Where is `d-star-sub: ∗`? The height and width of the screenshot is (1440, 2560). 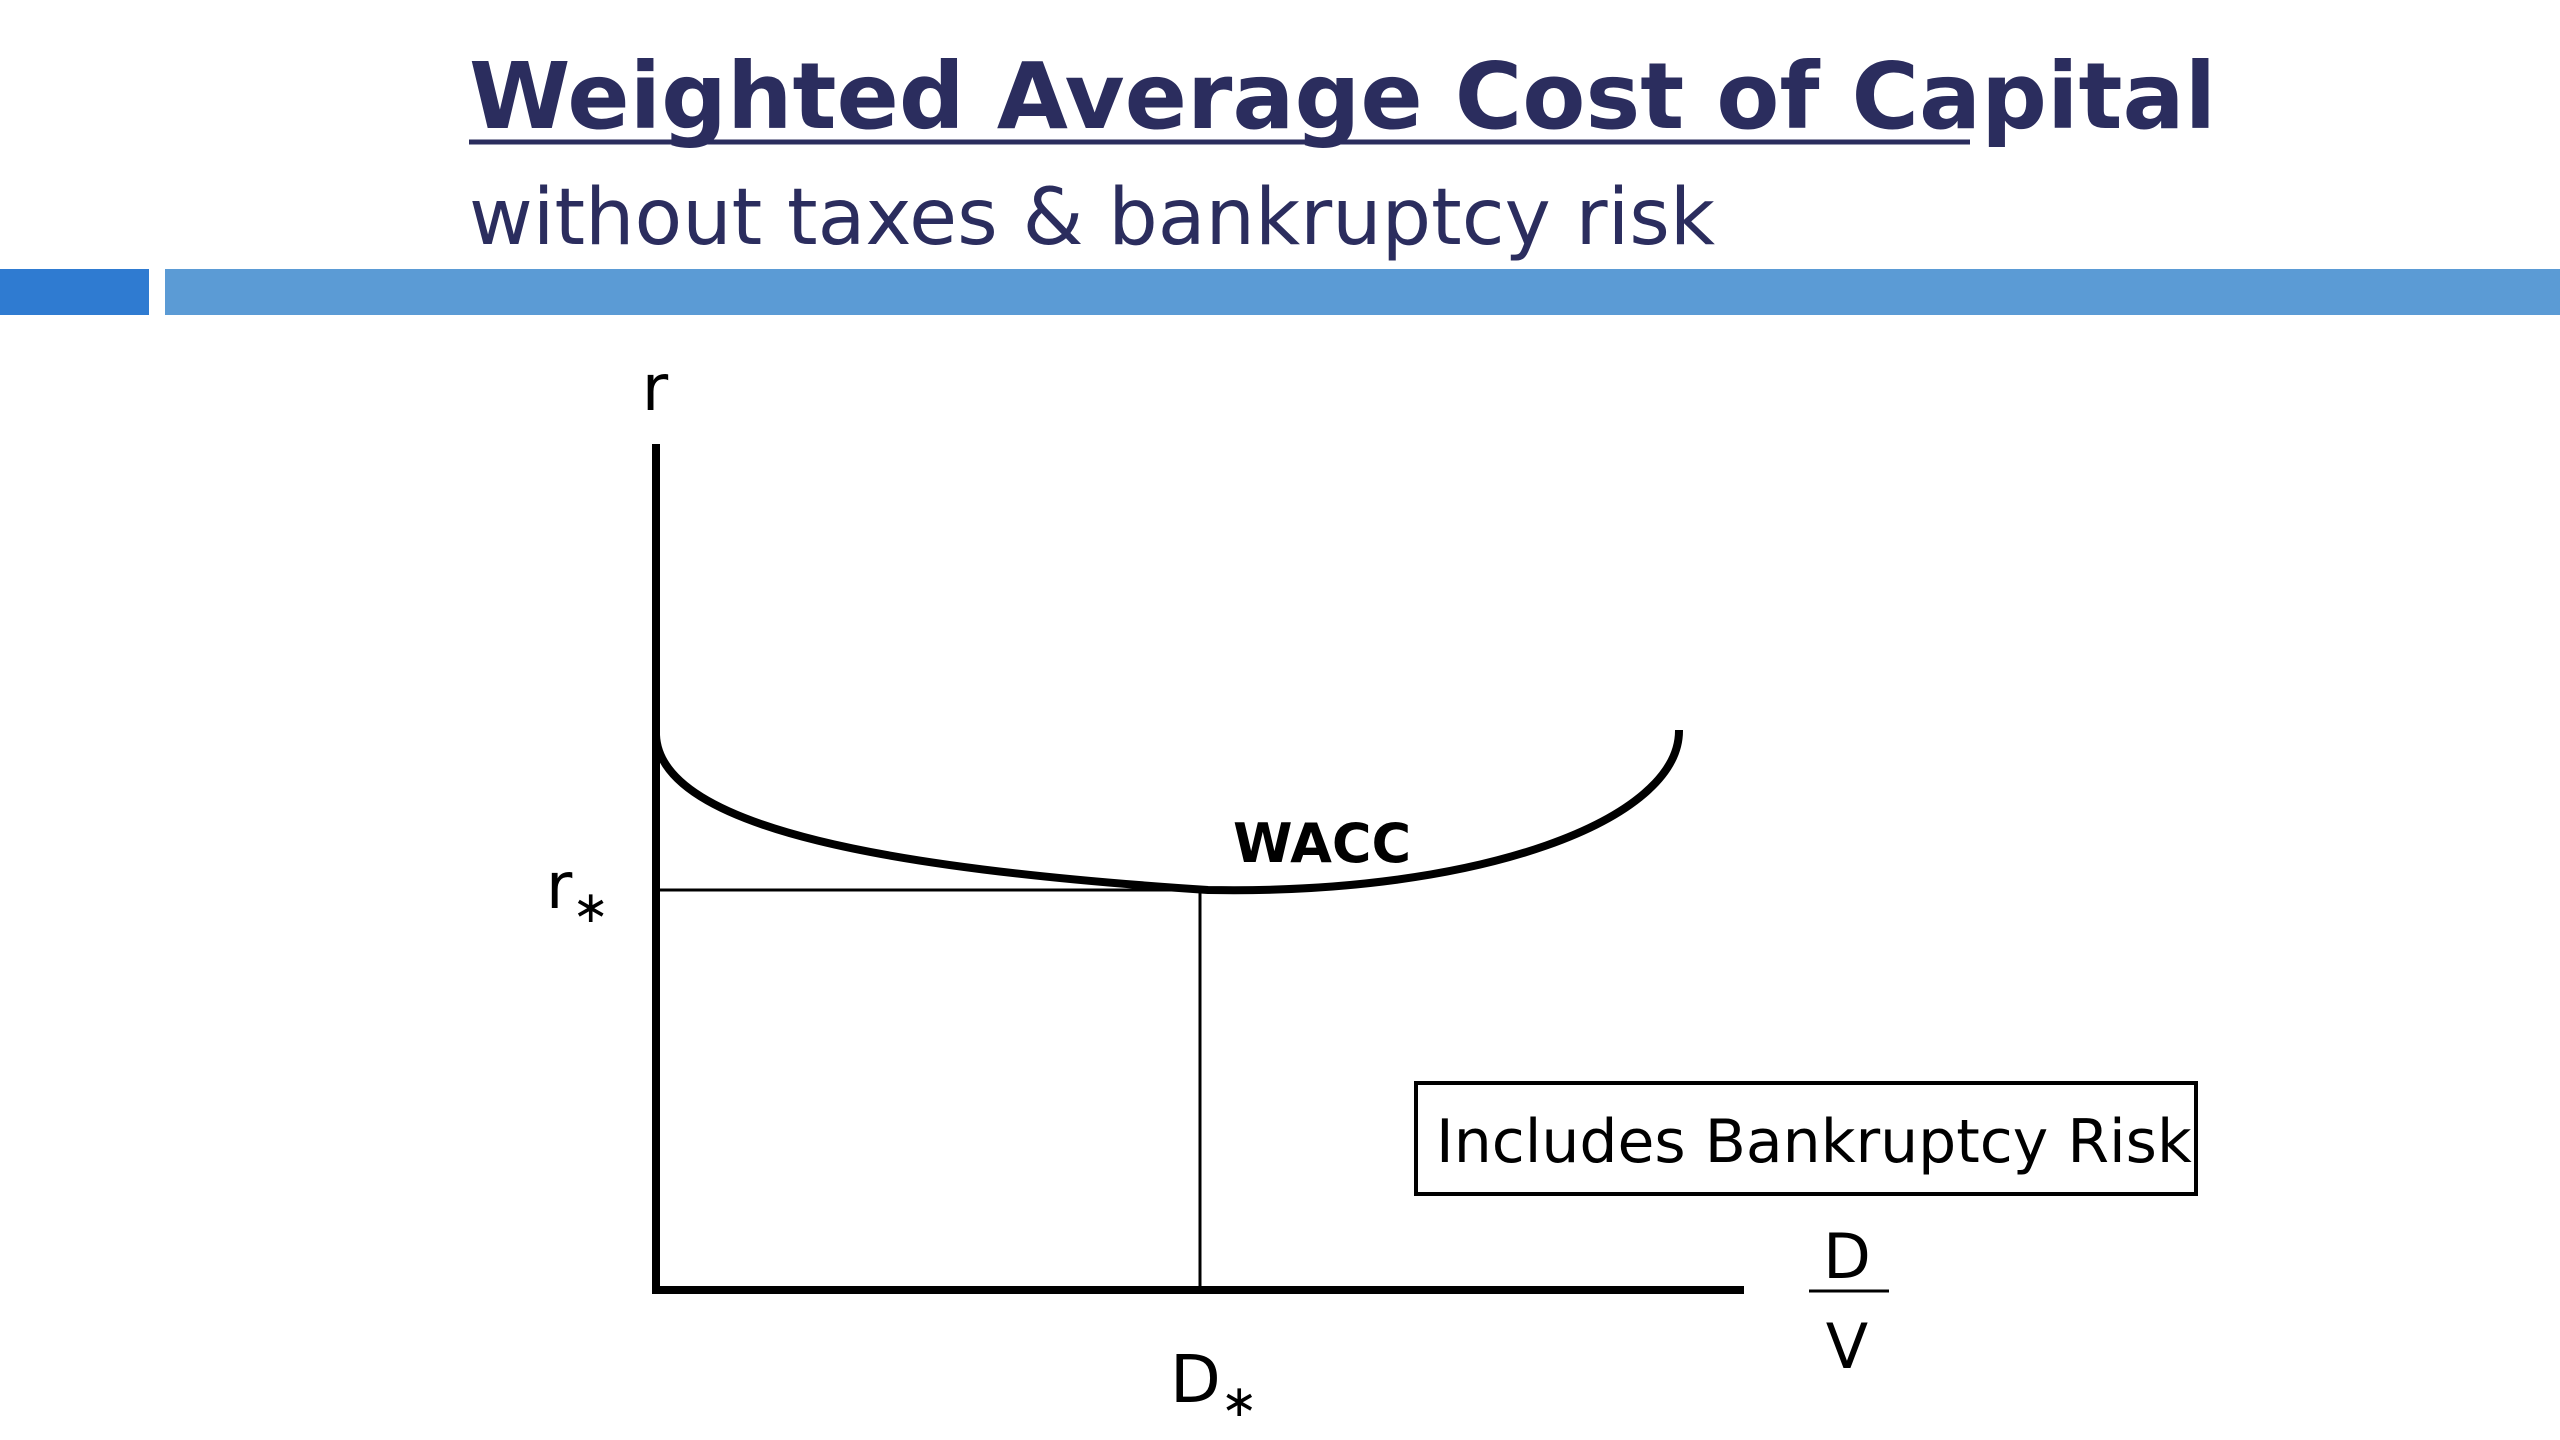
d-star-sub: ∗ is located at coordinates (1239, 1401).